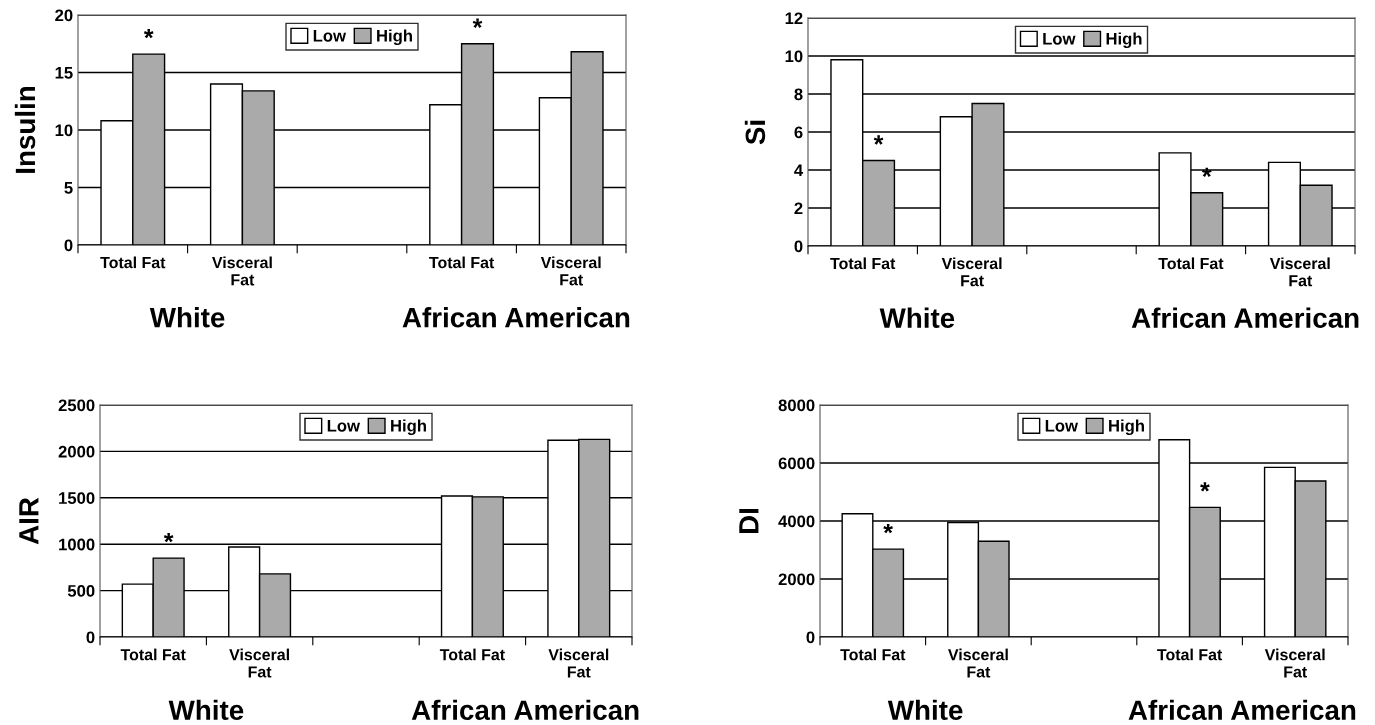  What do you see at coordinates (798, 94) in the screenshot?
I see `y-tick-label: 8` at bounding box center [798, 94].